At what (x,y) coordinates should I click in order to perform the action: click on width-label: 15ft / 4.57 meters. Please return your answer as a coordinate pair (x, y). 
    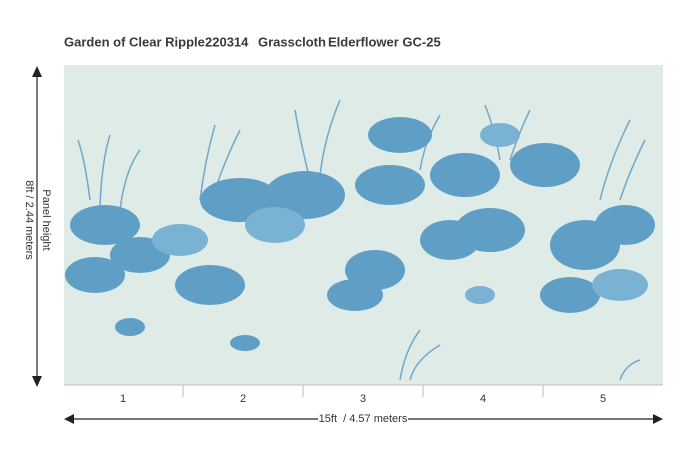
    Looking at the image, I should click on (363, 419).